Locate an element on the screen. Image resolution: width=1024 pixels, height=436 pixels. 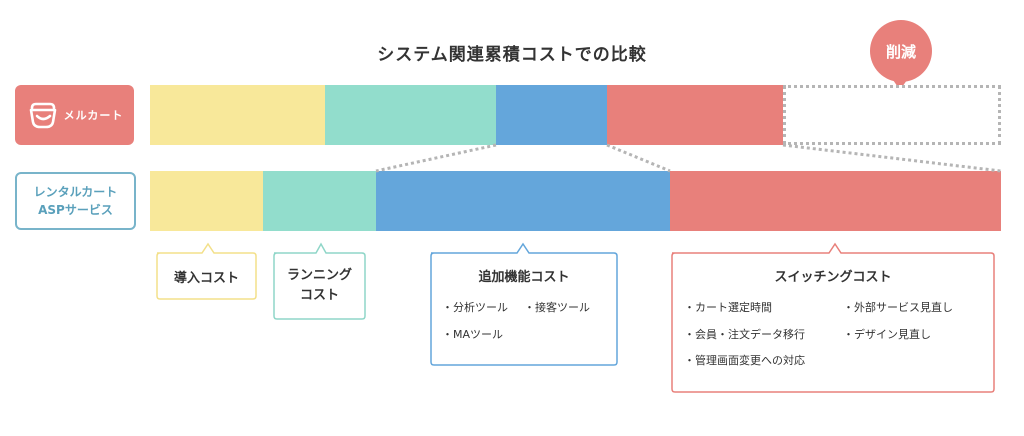
additional-callout-frame is located at coordinates (524, 304).